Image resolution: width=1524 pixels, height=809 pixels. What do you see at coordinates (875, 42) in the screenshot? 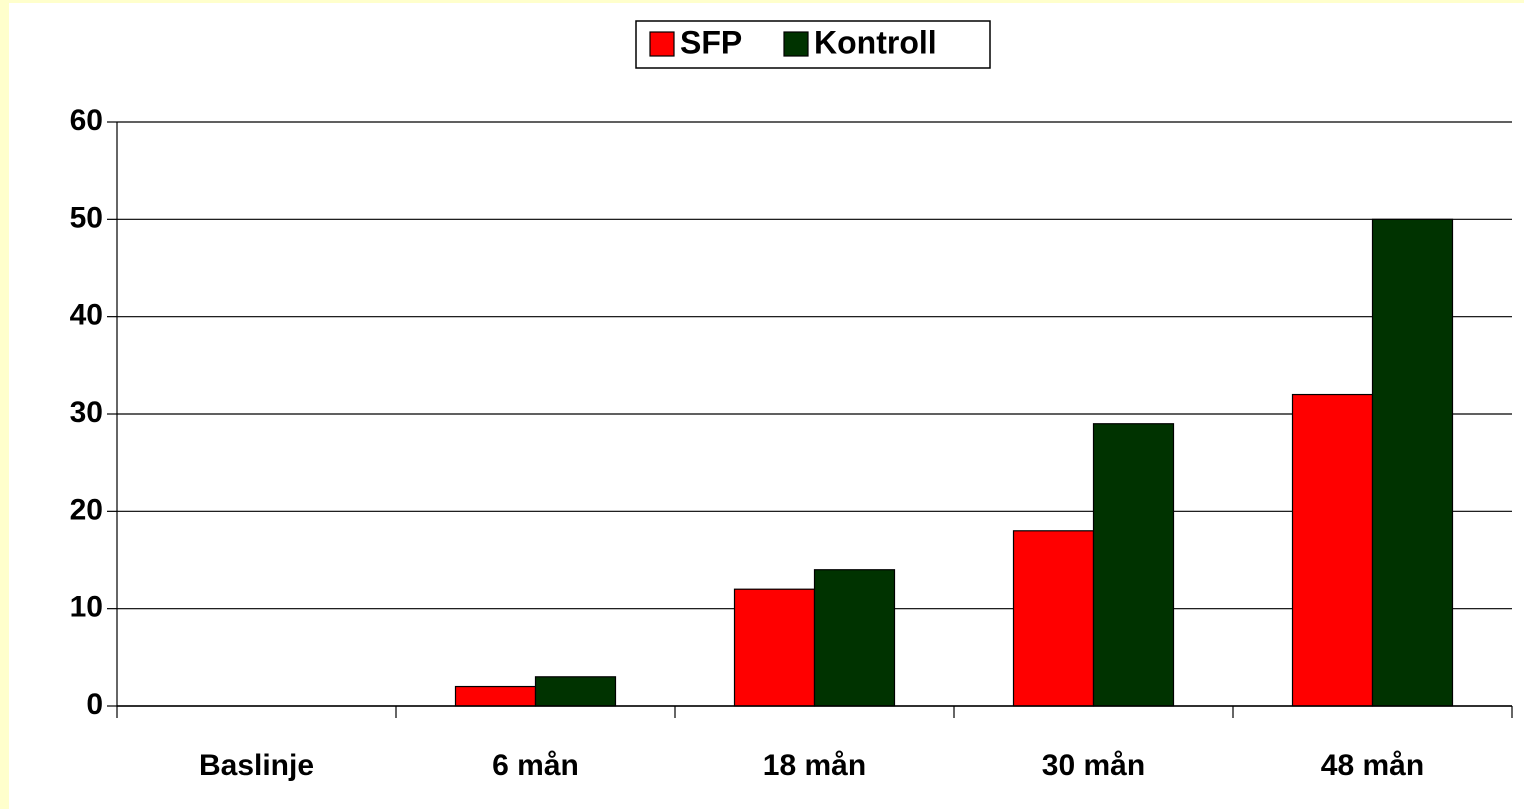
I see `legend-label: Kontroll` at bounding box center [875, 42].